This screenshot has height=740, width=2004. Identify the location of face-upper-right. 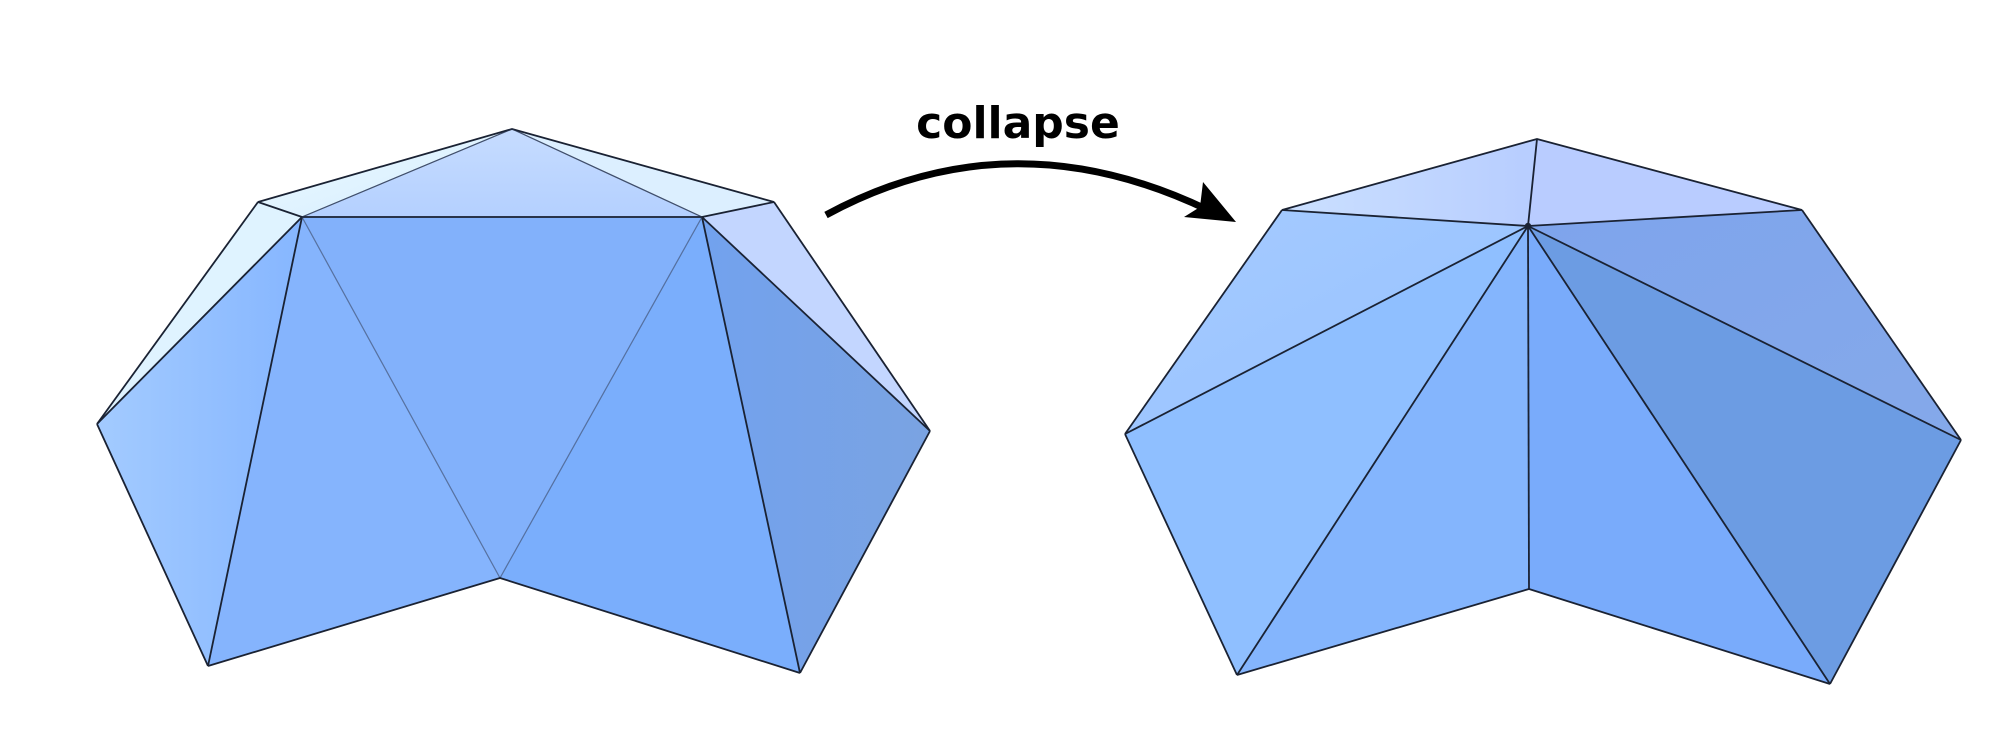
(1744, 325).